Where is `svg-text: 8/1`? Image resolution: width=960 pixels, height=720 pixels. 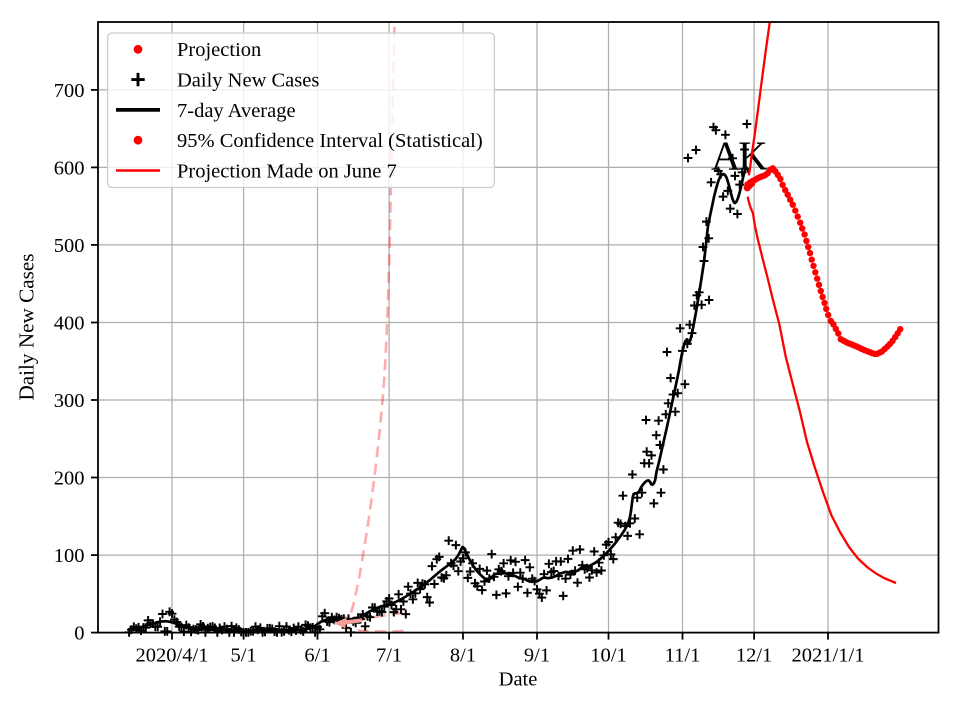 svg-text: 8/1 is located at coordinates (463, 656).